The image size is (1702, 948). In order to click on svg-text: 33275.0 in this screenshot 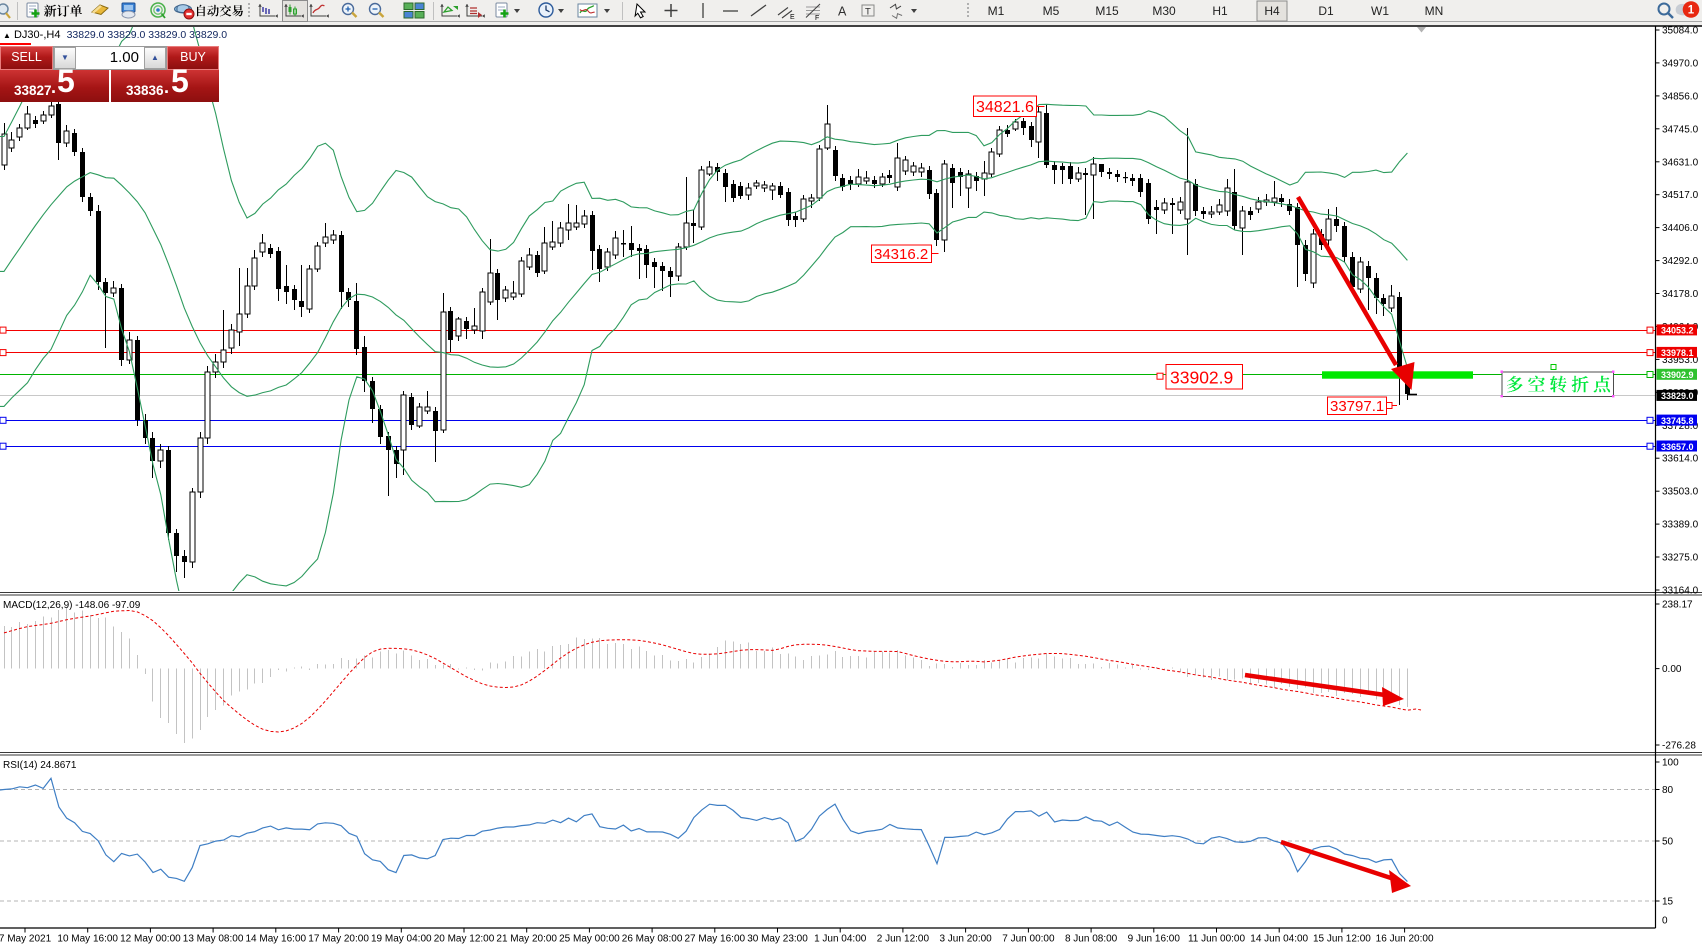, I will do `click(1680, 558)`.